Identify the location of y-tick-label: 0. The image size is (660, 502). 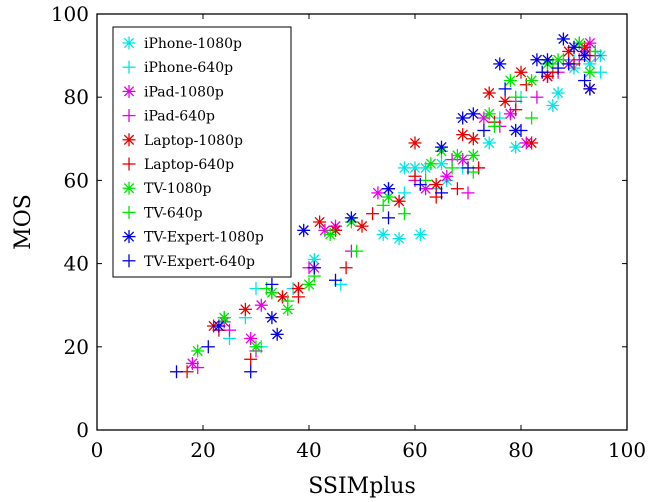
(82, 430).